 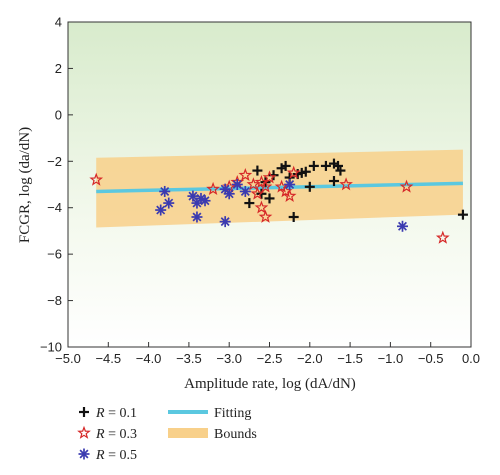 What do you see at coordinates (58, 68) in the screenshot?
I see `y-tick-label: 2` at bounding box center [58, 68].